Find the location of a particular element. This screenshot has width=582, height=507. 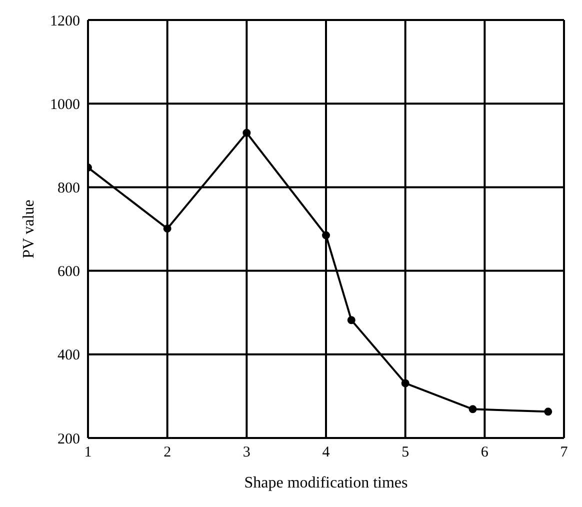

y-tick-label: 200 is located at coordinates (69, 439).